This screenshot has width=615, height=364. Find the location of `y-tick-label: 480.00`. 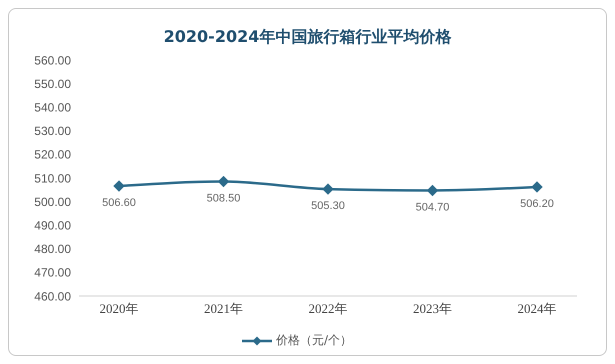

y-tick-label: 480.00 is located at coordinates (53, 249).